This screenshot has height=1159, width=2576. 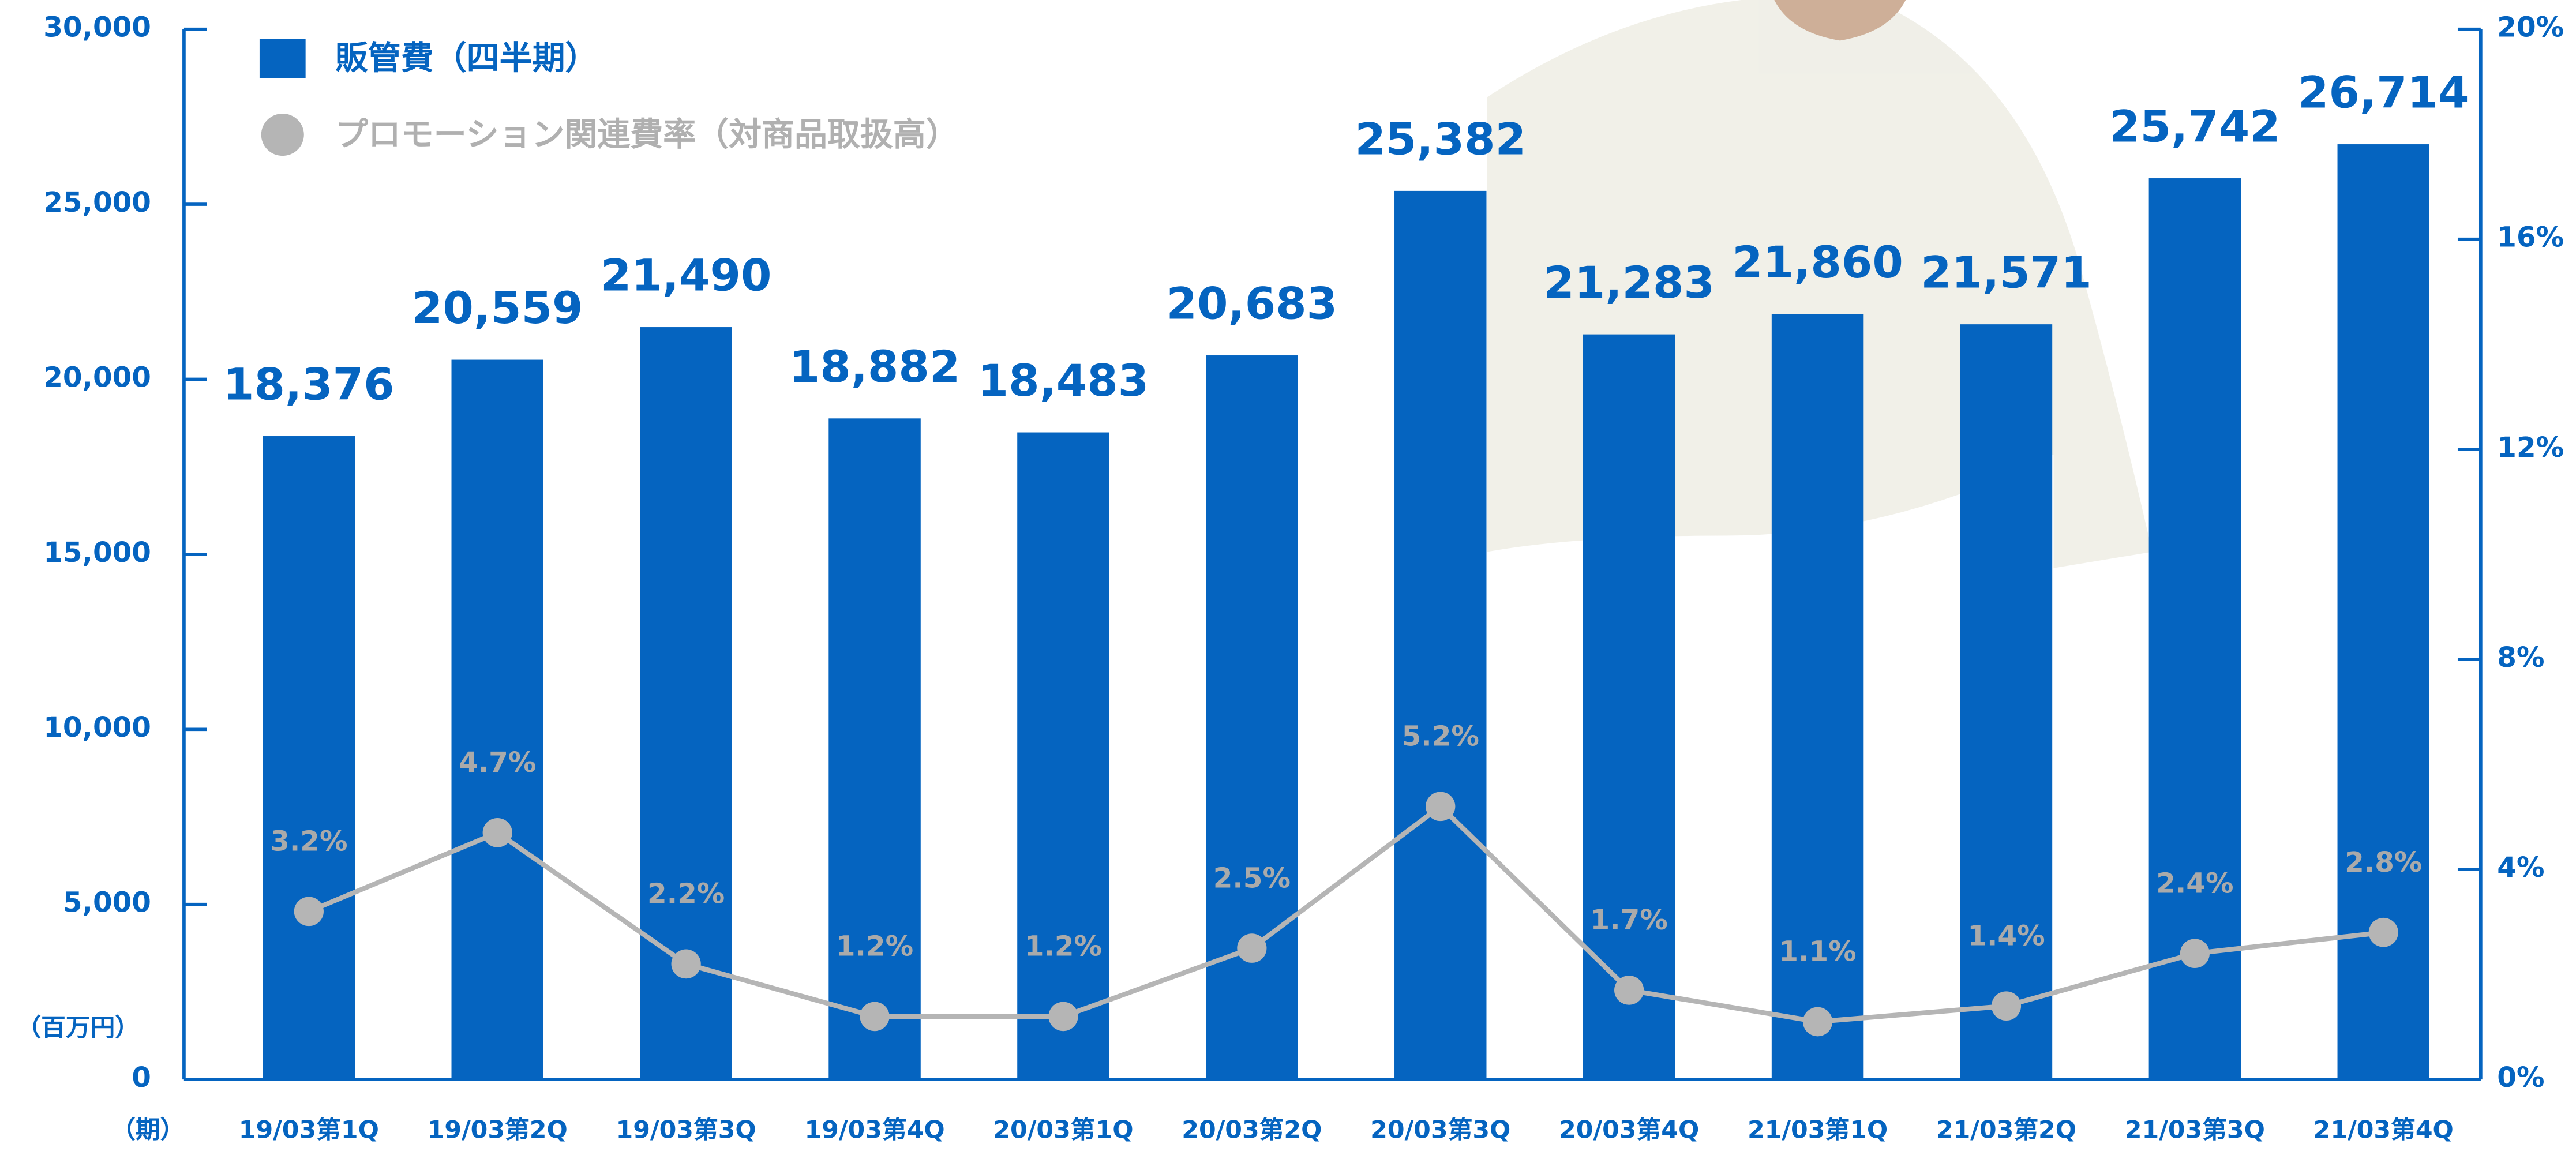 I want to click on y-tick-label: 20,000, so click(x=97, y=378).